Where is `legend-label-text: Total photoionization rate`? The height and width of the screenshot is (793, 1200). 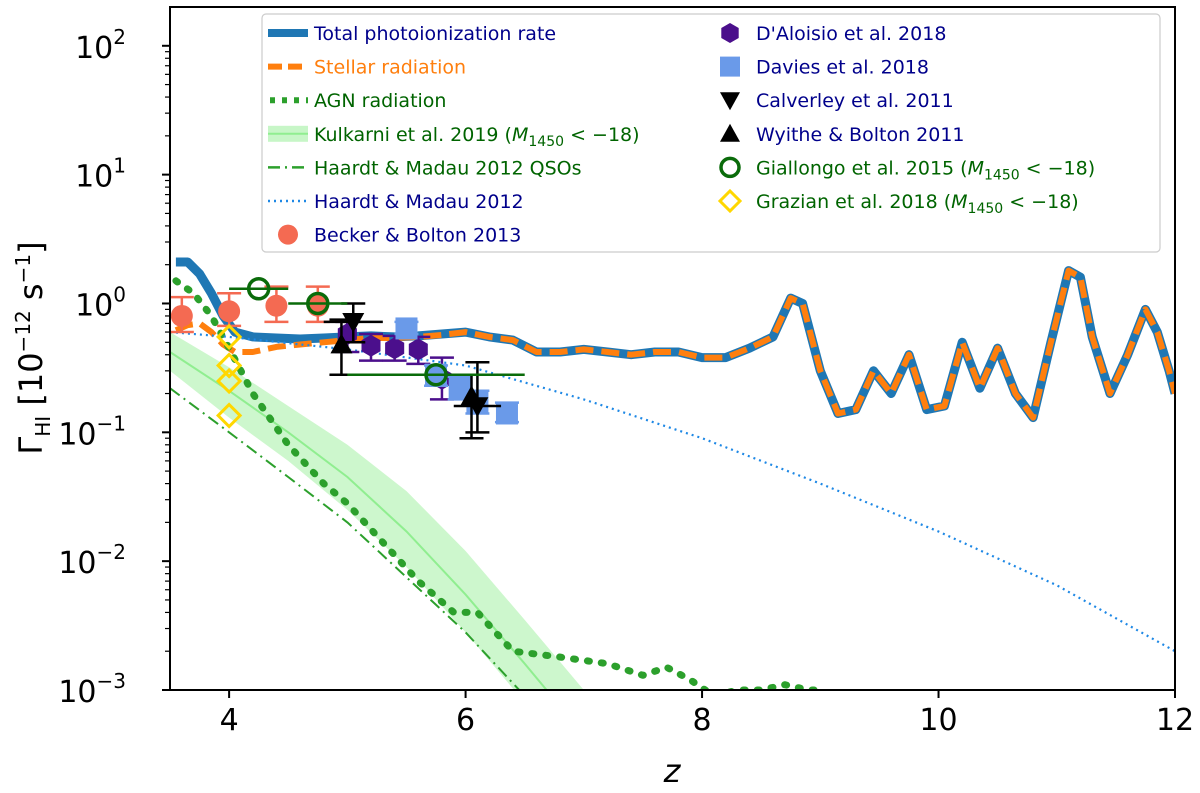
legend-label-text: Total photoionization rate is located at coordinates (434, 34).